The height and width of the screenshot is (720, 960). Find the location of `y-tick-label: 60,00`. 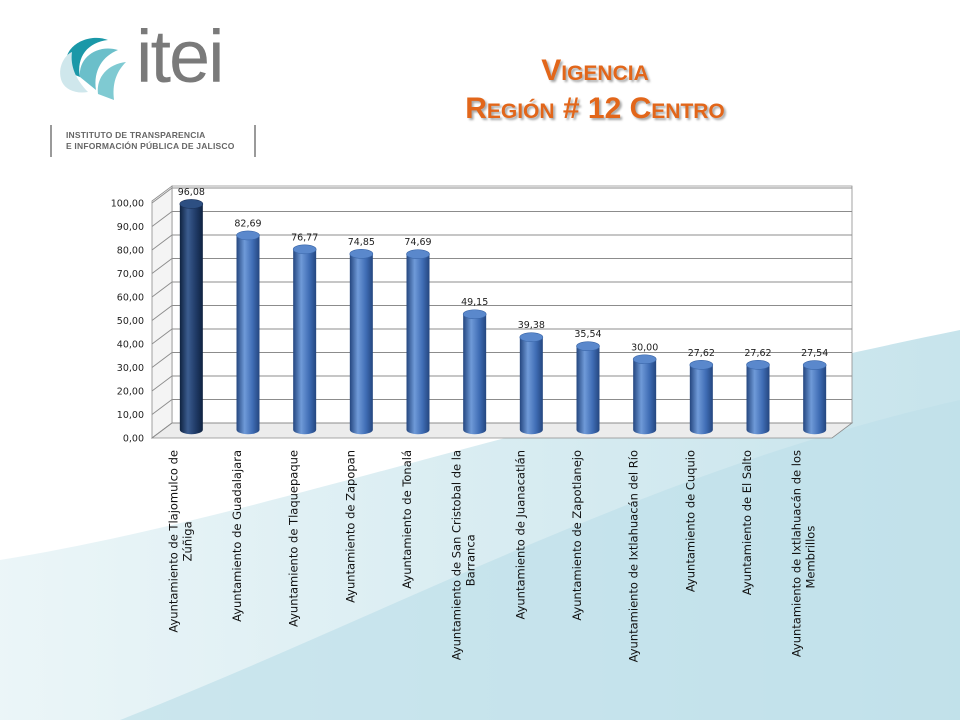

y-tick-label: 60,00 is located at coordinates (130, 298).